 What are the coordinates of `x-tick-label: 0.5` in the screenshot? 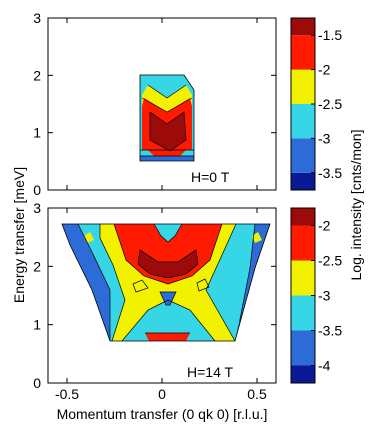 It's located at (257, 394).